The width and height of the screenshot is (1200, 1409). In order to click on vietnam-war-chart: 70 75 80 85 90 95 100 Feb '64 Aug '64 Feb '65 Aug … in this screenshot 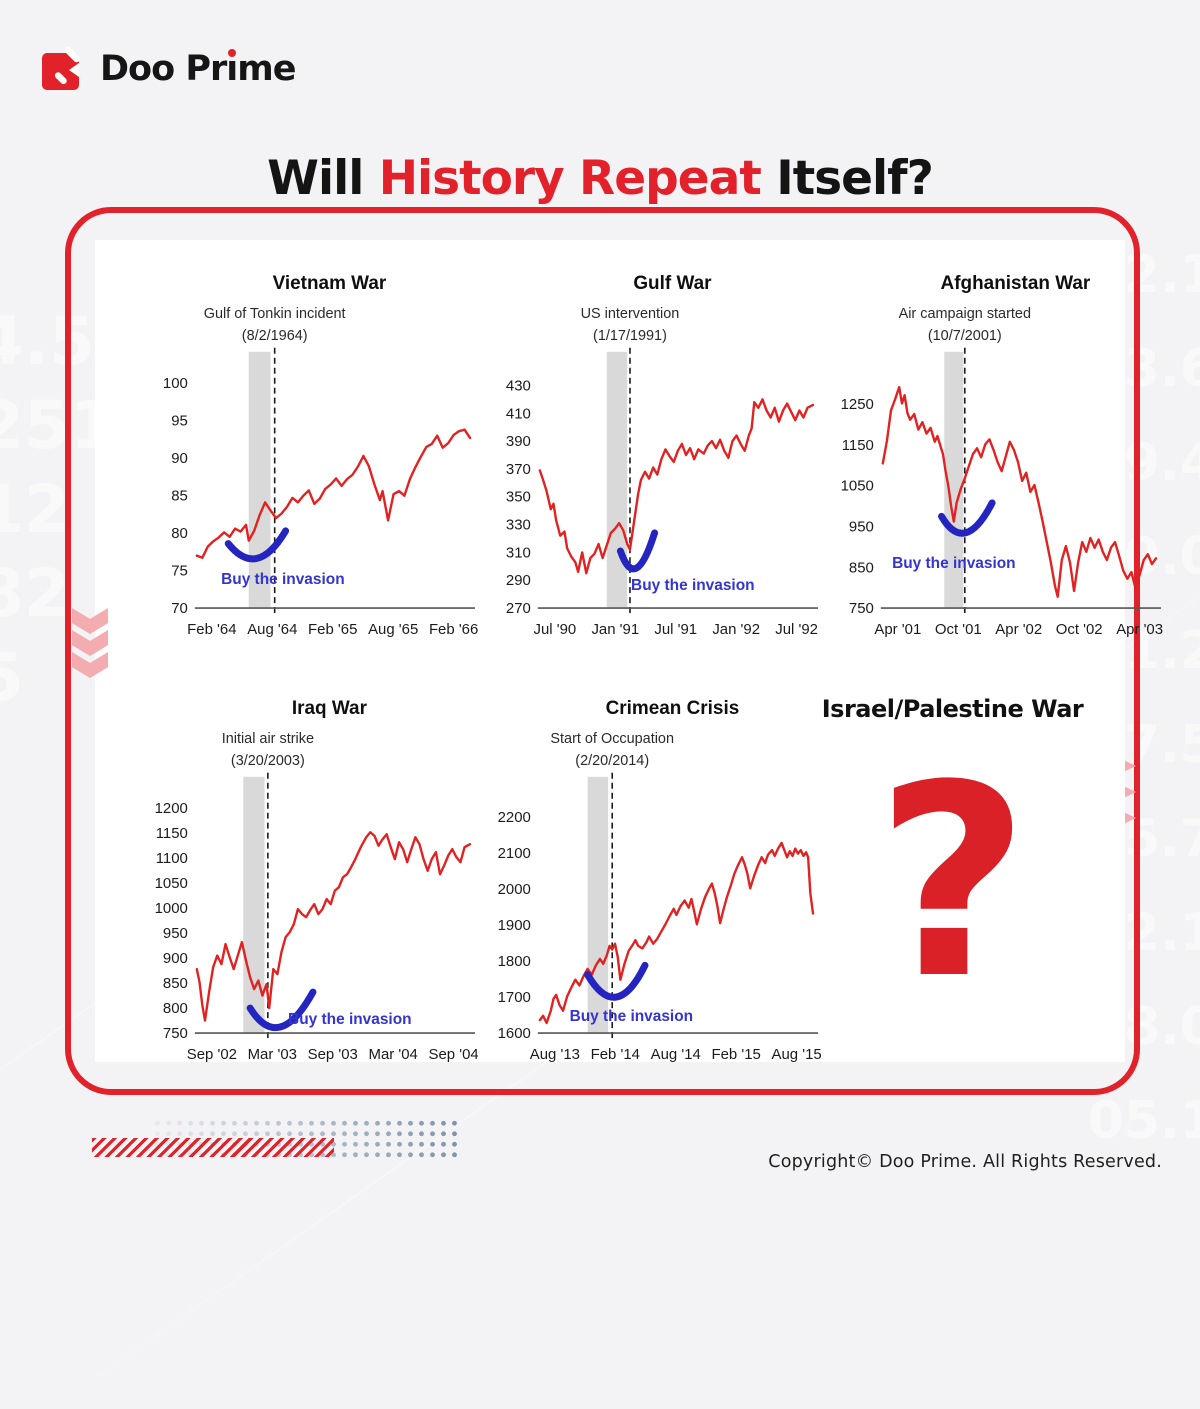, I will do `click(306, 452)`.